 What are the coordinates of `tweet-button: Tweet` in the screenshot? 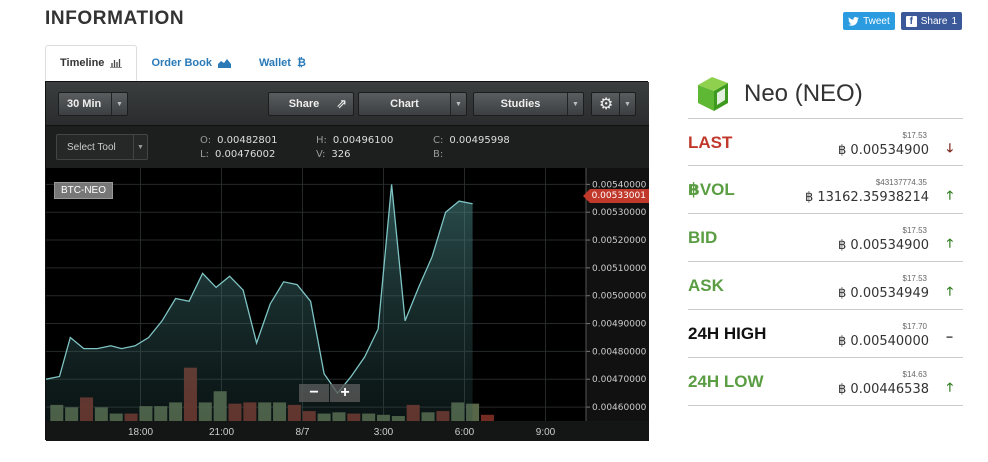 It's located at (869, 21).